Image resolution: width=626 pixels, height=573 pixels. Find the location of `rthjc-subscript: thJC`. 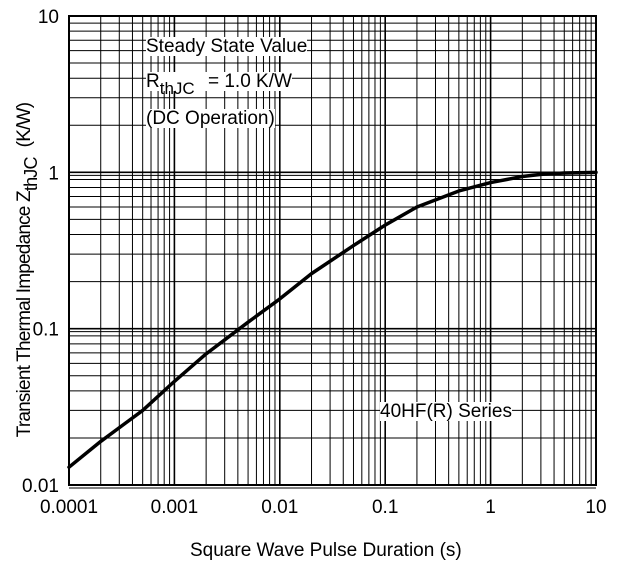

rthjc-subscript: thJC is located at coordinates (177, 88).